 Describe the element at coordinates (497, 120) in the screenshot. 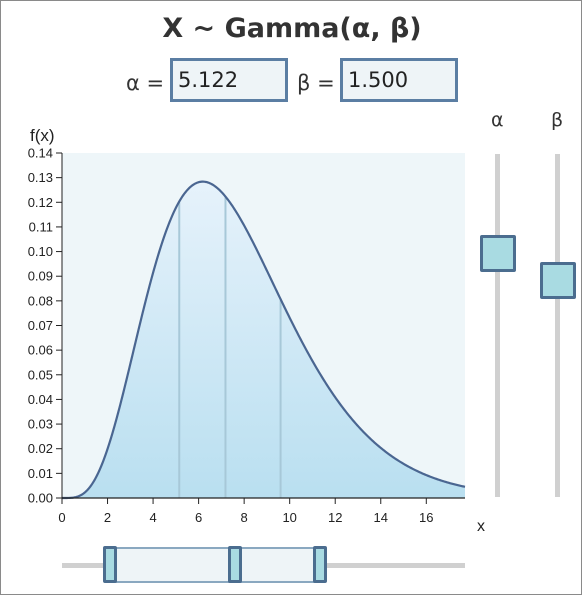

I see `alpha-slider-label: α` at that location.